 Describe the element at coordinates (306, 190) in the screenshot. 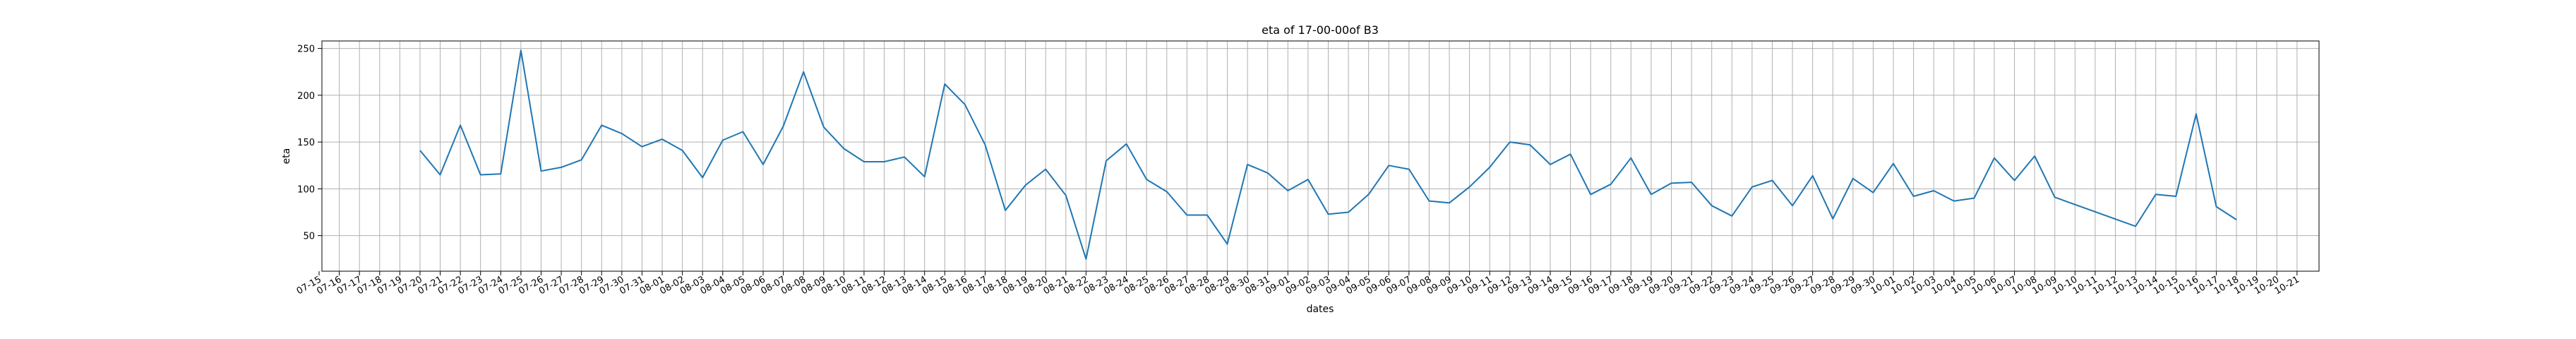

I see `y-tick-label: 100` at that location.